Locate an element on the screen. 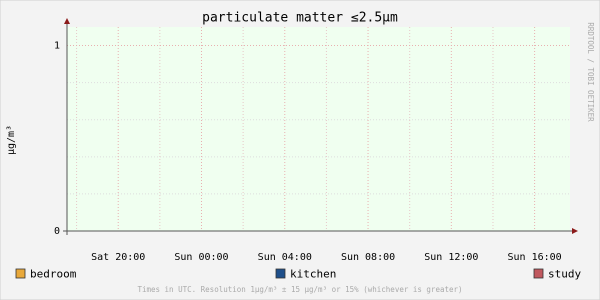 Image resolution: width=600 pixels, height=300 pixels. legend-label: kitchen is located at coordinates (313, 274).